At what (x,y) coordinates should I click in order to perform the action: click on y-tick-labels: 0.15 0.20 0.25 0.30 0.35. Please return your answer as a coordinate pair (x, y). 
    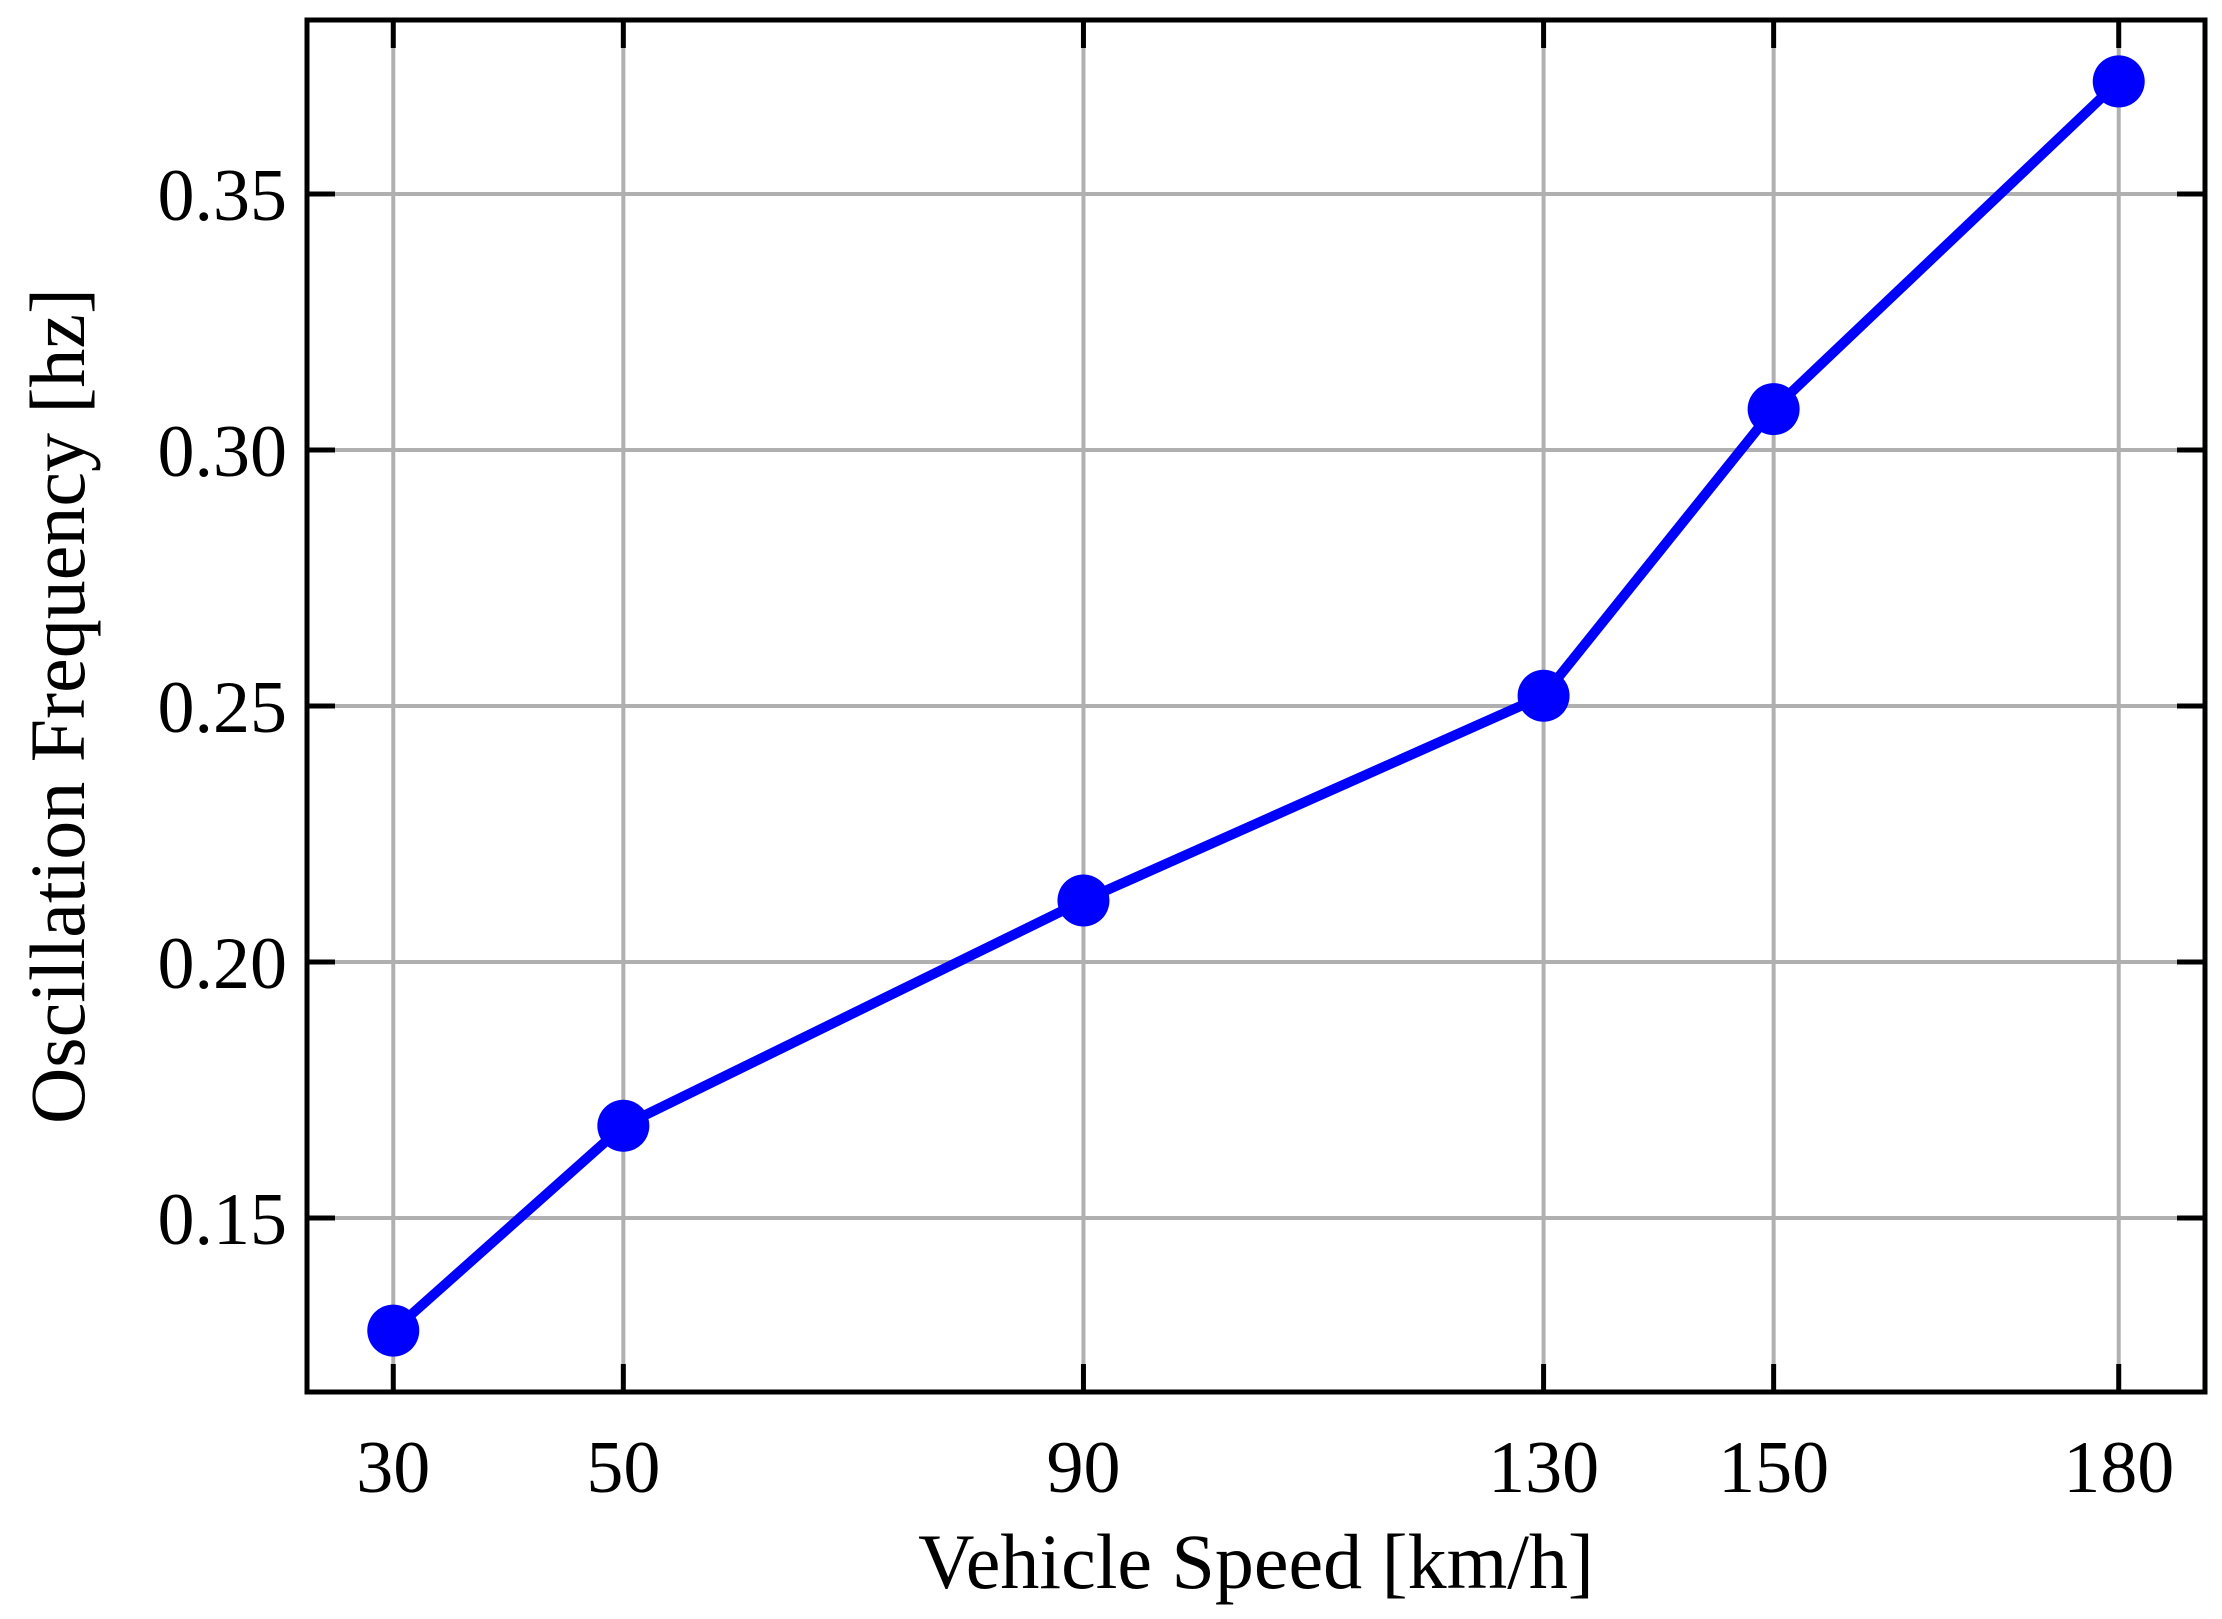
    Looking at the image, I should click on (223, 708).